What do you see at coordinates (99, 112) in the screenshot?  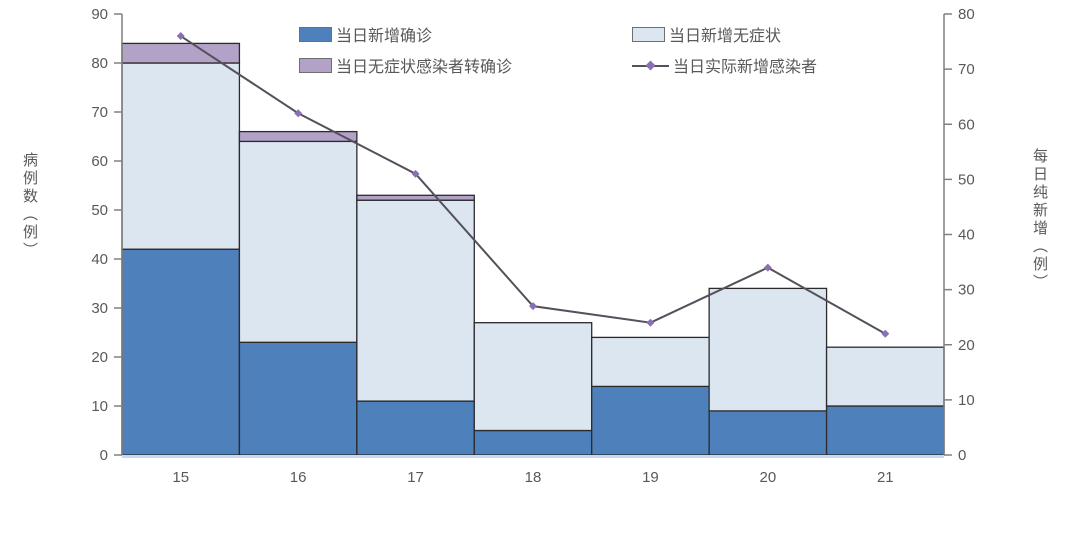 I see `left-tick-label-70: 70` at bounding box center [99, 112].